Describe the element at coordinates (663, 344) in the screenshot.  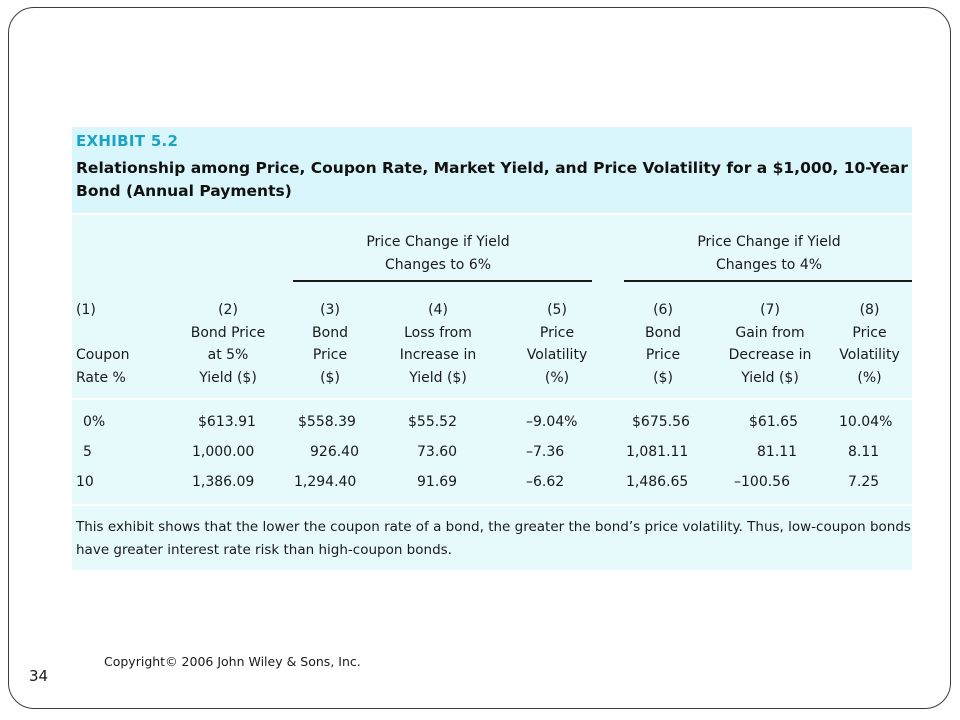
I see `column-header-bond-price-4: (6) Bond Price ($)` at that location.